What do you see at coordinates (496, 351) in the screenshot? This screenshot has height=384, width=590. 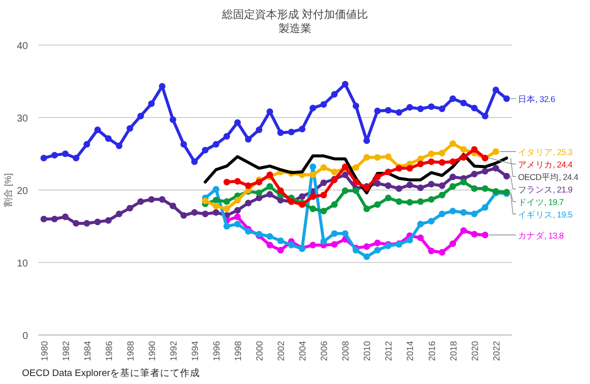 I see `x-tick-label: 2022` at bounding box center [496, 351].